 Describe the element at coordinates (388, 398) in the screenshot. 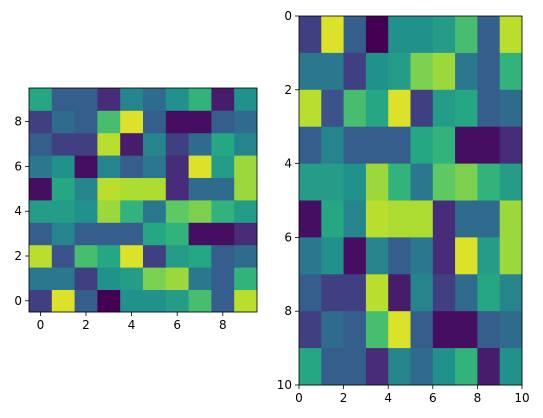

I see `right-x-tick-label: 4` at that location.